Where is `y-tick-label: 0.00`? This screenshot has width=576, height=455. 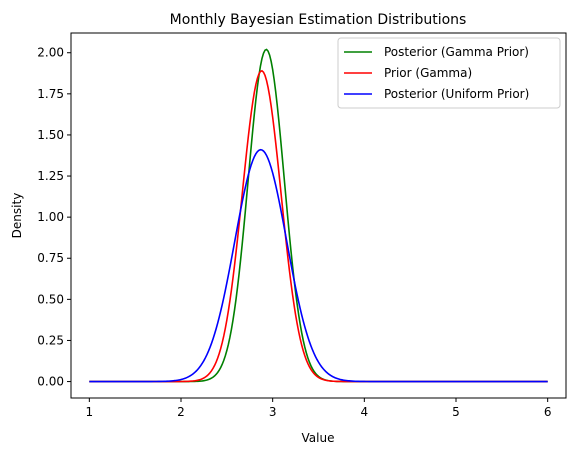 y-tick-label: 0.00 is located at coordinates (50, 382).